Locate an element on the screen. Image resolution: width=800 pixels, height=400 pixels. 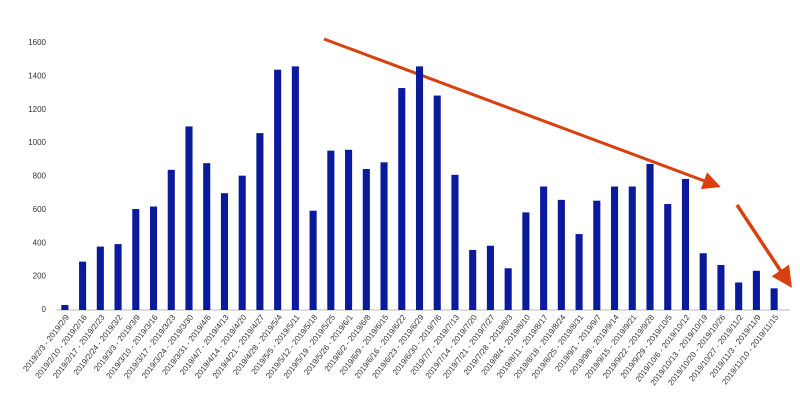
y-tick-label: 400 is located at coordinates (40, 242).